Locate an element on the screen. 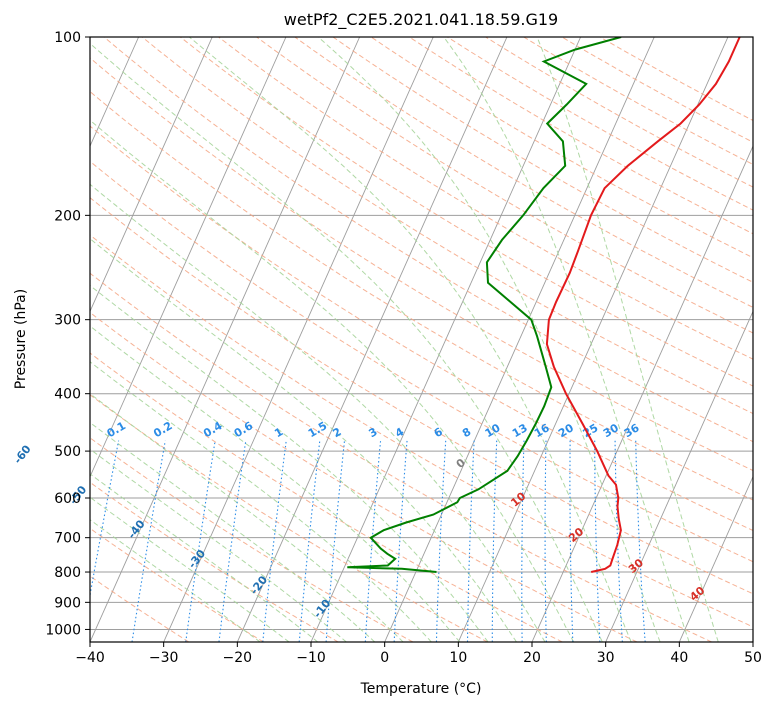 Image resolution: width=775 pixels, height=708 pixels. x-tick-label: −40 is located at coordinates (90, 658).